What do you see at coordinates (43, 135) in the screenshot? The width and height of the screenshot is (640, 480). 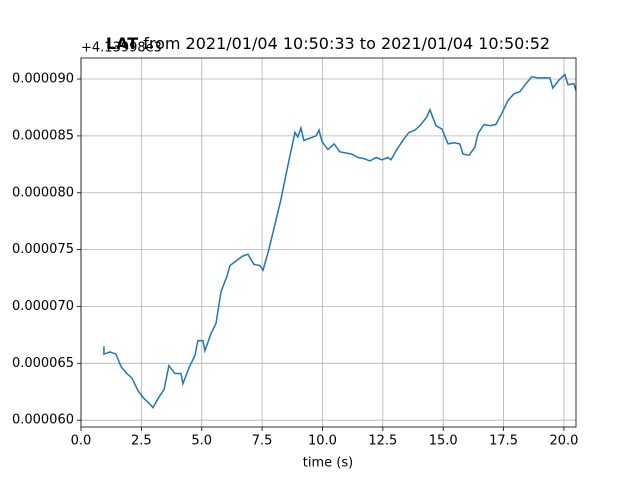 I see `y-tick-label: 0.000085` at bounding box center [43, 135].